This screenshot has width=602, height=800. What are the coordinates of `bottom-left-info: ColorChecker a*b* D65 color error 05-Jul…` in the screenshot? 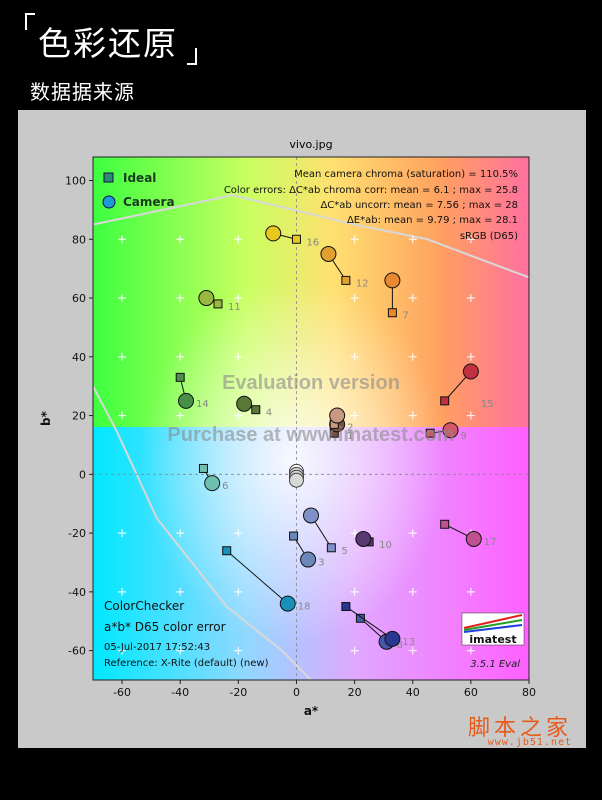 It's located at (186, 634).